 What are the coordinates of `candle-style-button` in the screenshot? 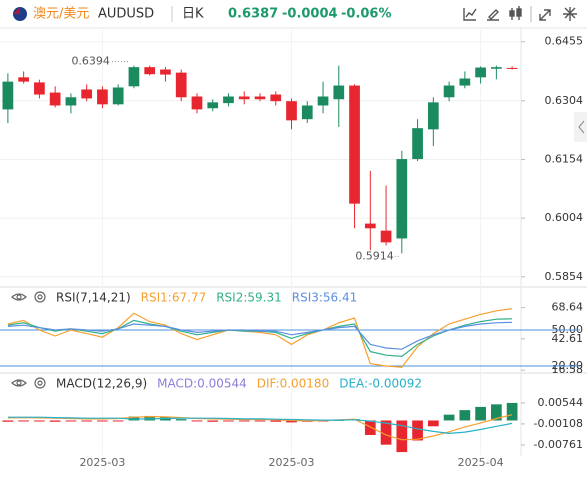 It's located at (515, 13).